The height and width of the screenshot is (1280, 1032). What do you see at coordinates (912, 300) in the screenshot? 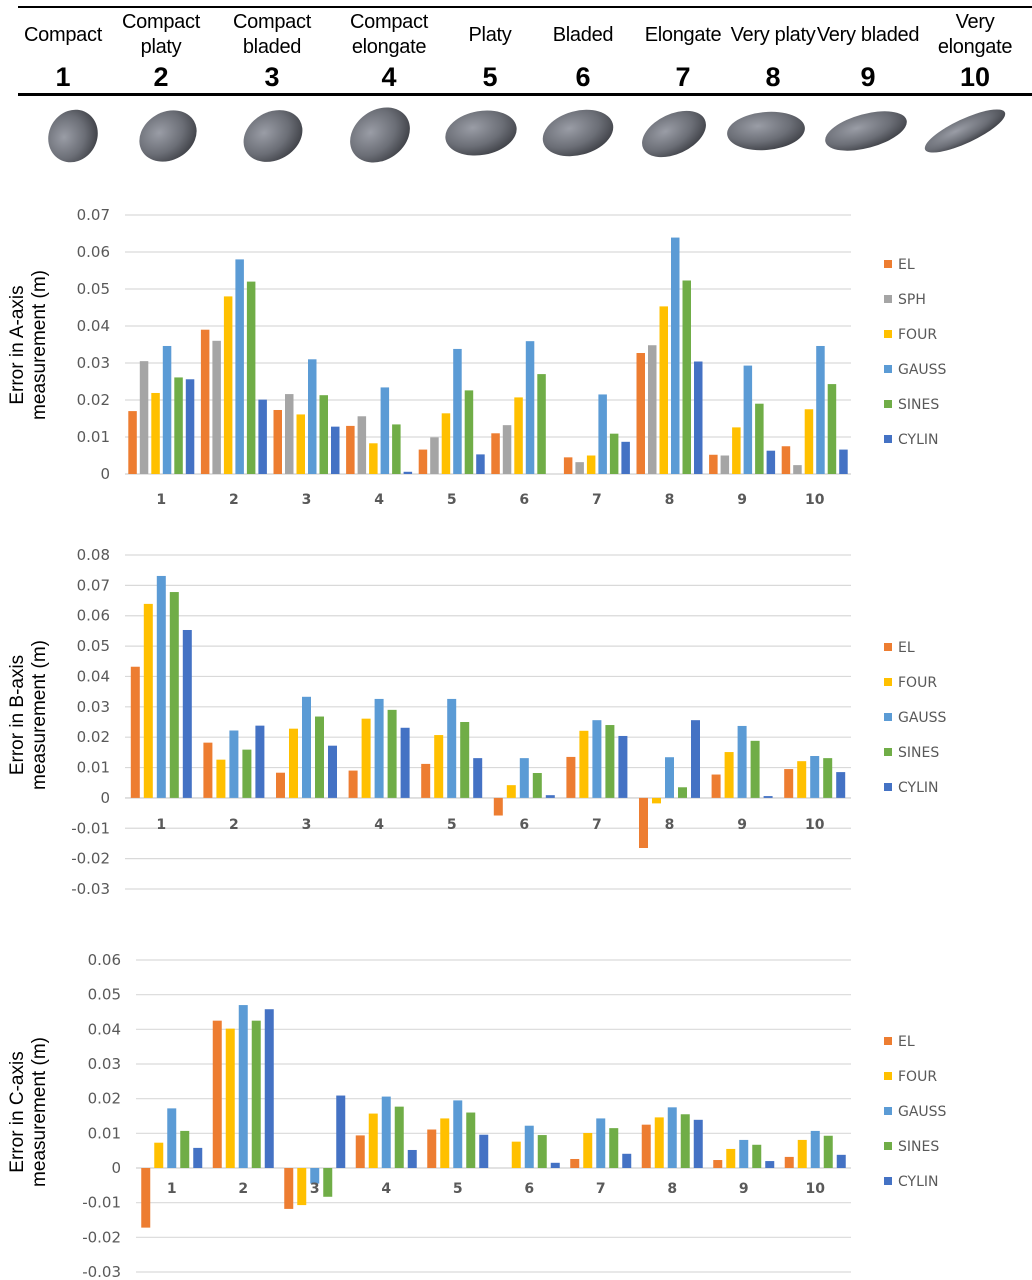
I see `legend-label-sph: SPH` at bounding box center [912, 300].